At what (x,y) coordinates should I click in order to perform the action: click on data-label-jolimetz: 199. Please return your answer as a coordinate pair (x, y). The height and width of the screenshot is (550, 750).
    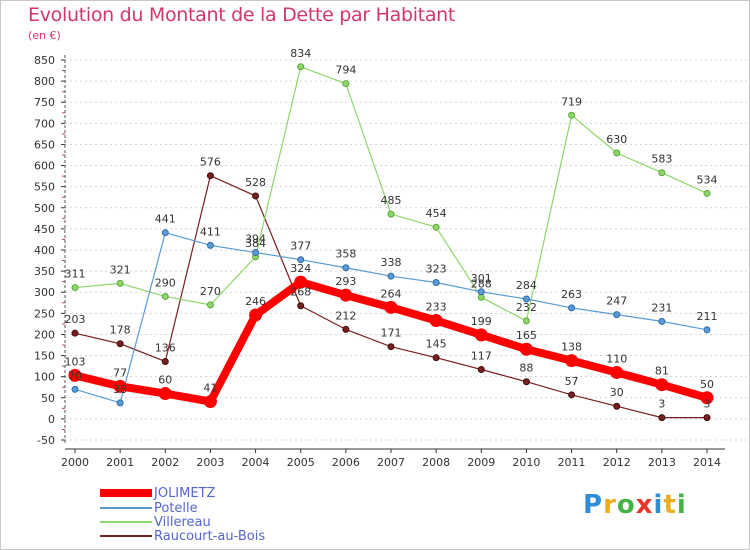
    Looking at the image, I should click on (481, 321).